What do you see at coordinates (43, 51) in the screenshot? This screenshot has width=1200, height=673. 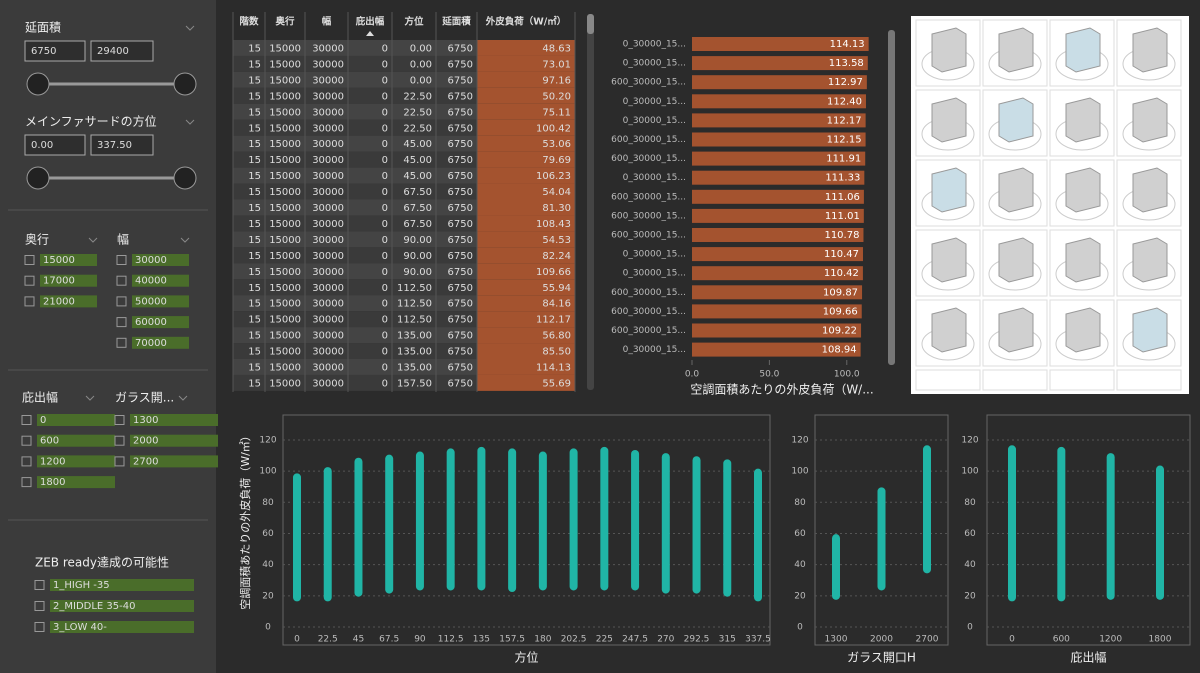 I see `input-min-text: 6750` at bounding box center [43, 51].